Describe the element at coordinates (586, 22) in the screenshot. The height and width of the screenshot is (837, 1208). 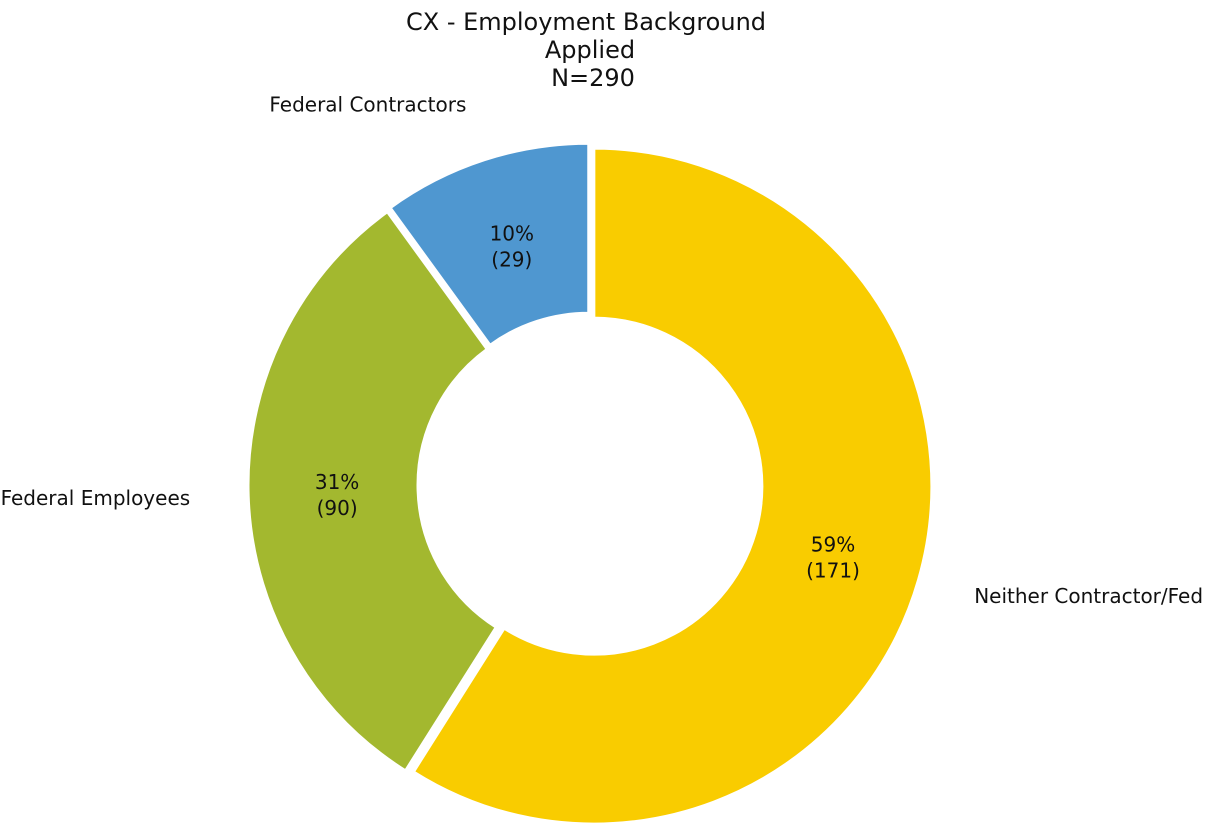
I see `chart-title-line-1: CX - Employment Background` at that location.